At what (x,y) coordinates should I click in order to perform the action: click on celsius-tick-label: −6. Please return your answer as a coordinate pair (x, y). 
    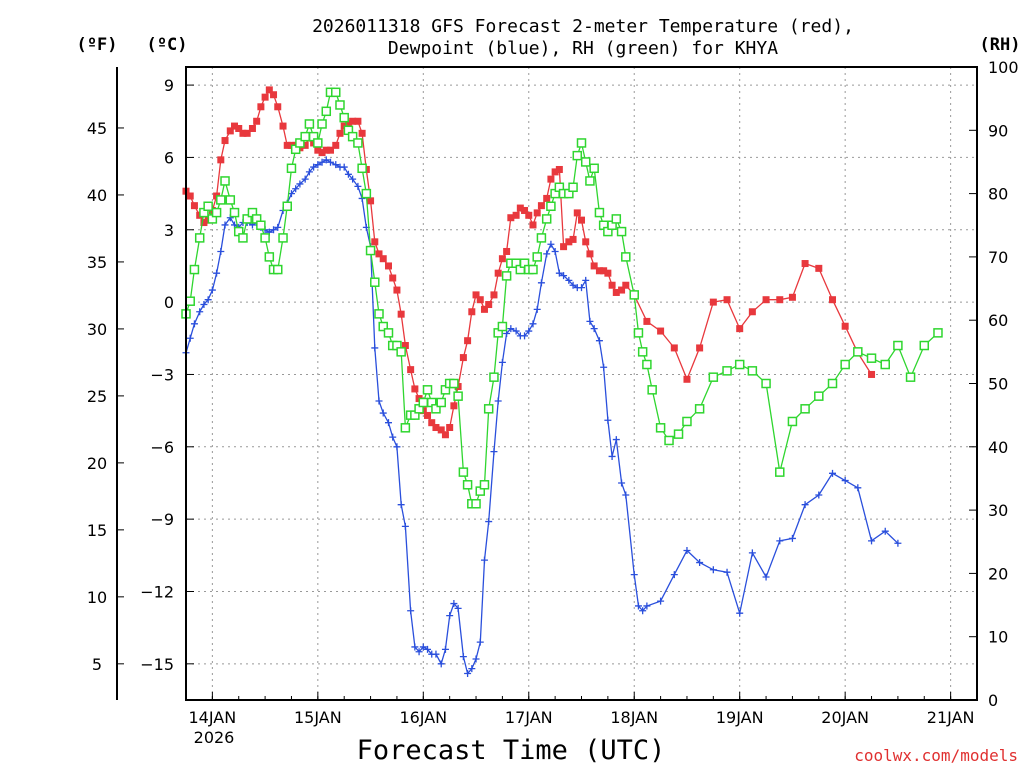
    Looking at the image, I should click on (162, 447).